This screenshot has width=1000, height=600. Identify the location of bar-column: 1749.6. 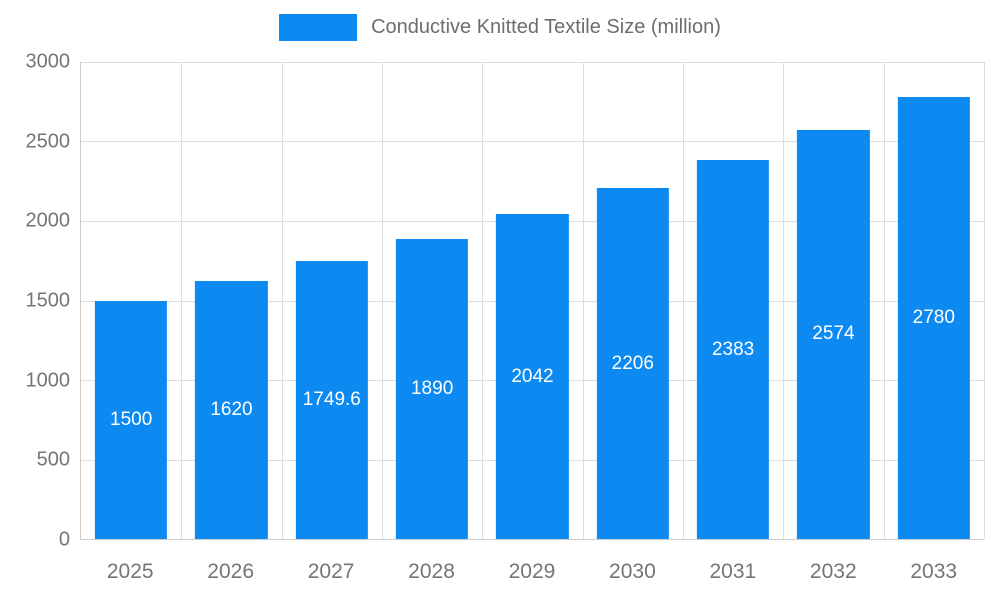
(332, 300).